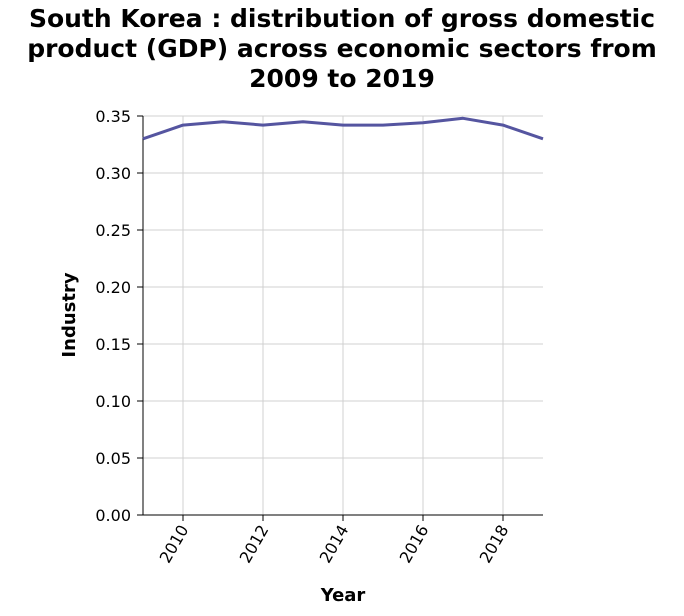 This screenshot has width=684, height=616. Describe the element at coordinates (414, 544) in the screenshot. I see `x-tick-label: 2016` at that location.